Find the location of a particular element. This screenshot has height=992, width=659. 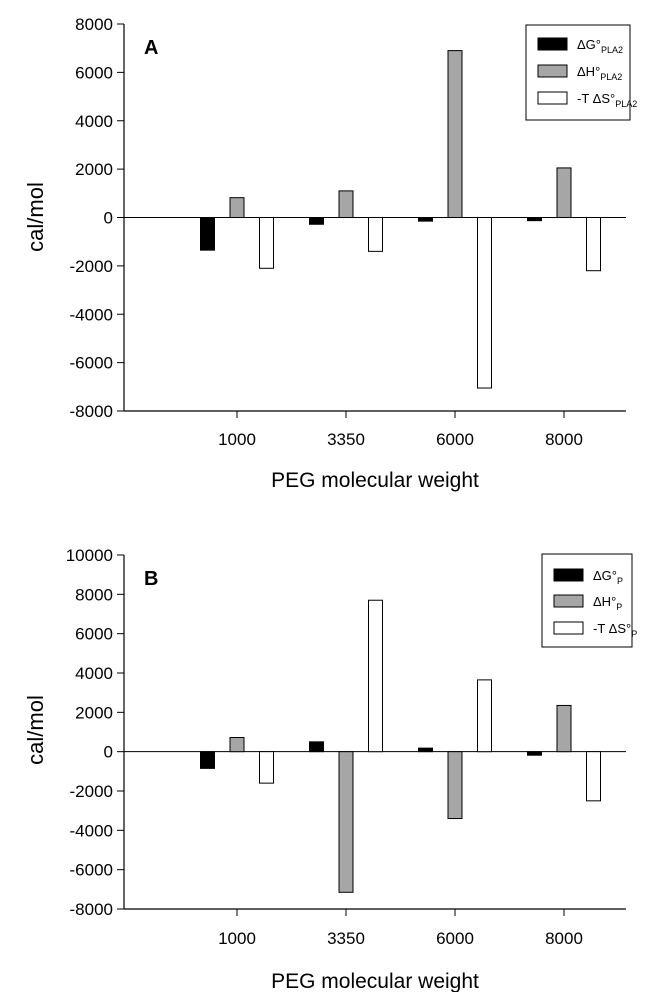

legend-entry-2: -T ΔS°PLA2 is located at coordinates (607, 100).